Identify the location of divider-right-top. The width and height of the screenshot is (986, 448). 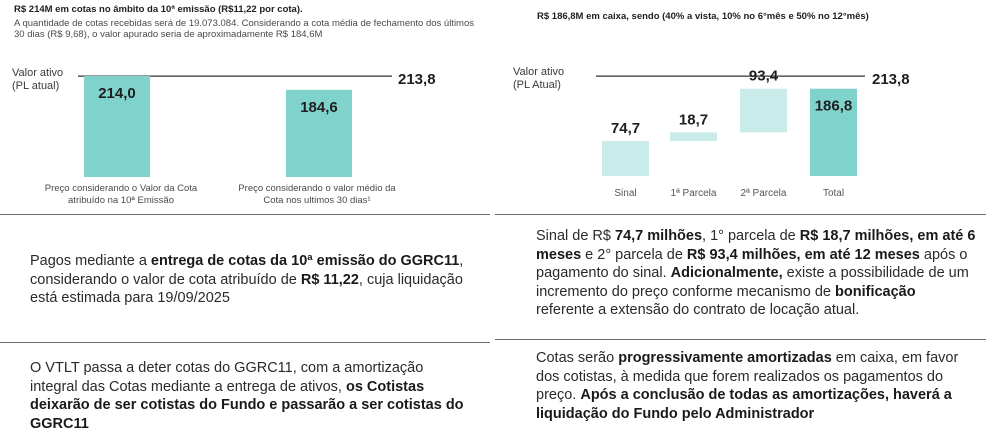
(740, 214).